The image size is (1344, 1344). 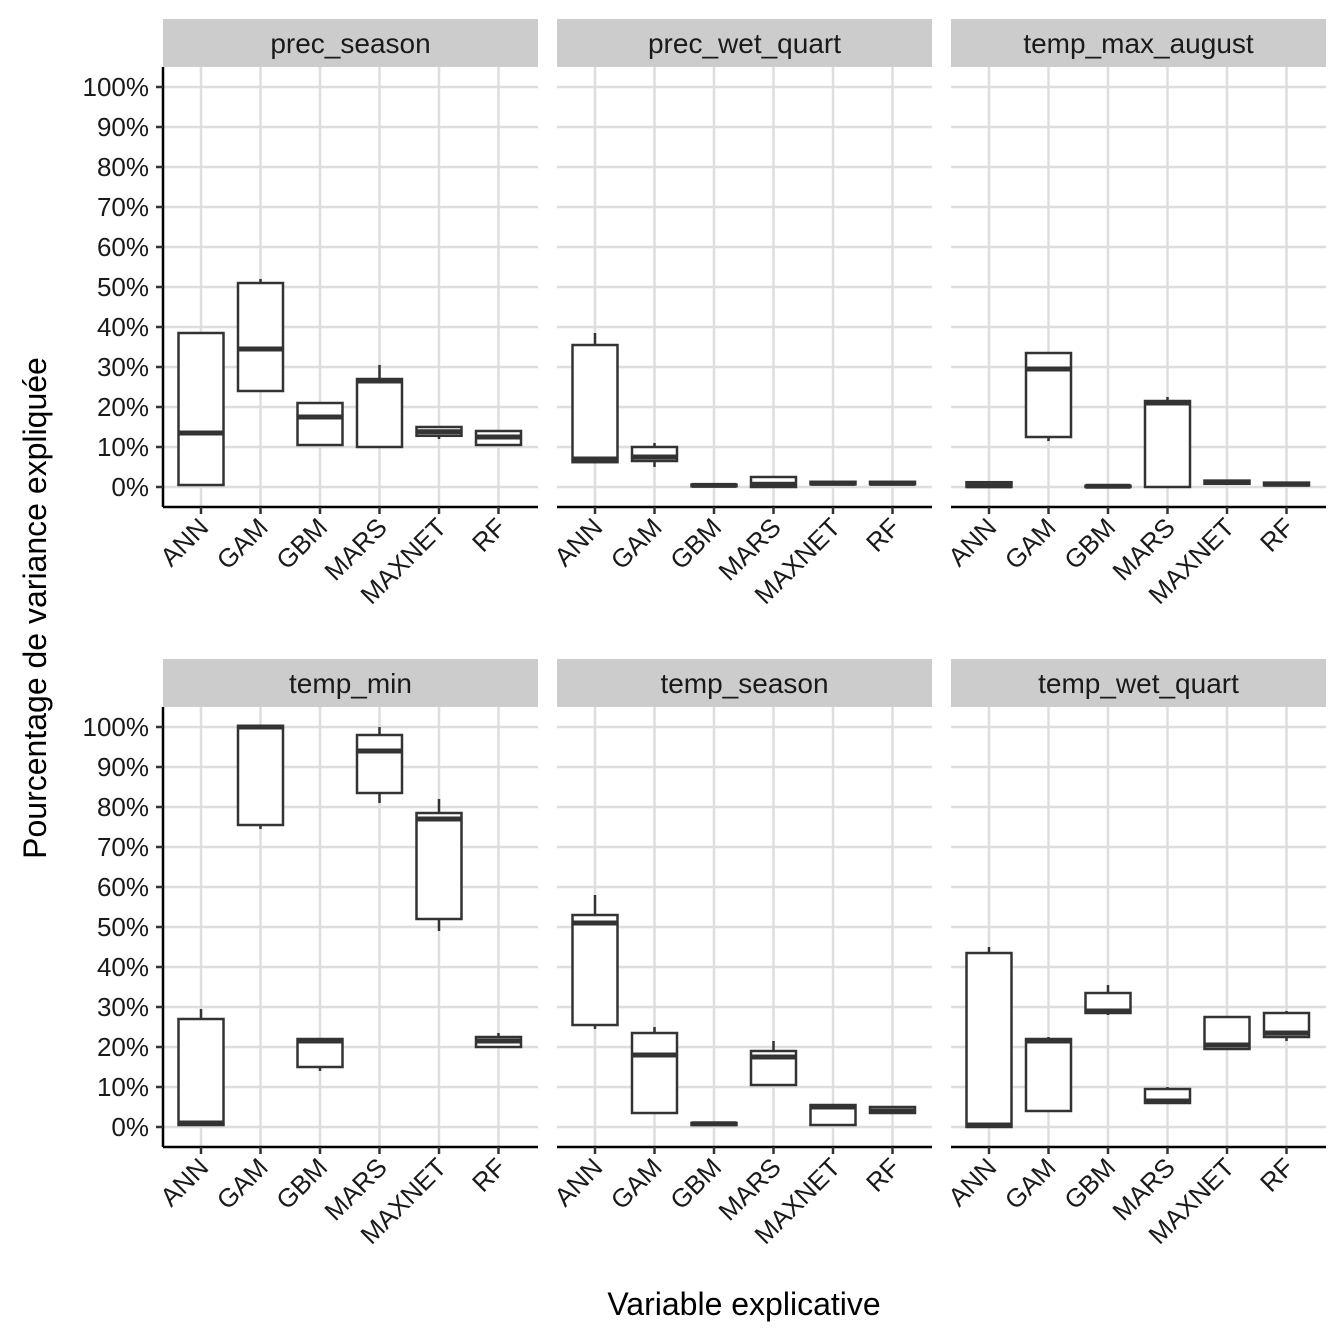 What do you see at coordinates (744, 683) in the screenshot?
I see `facet-title: temp_season` at bounding box center [744, 683].